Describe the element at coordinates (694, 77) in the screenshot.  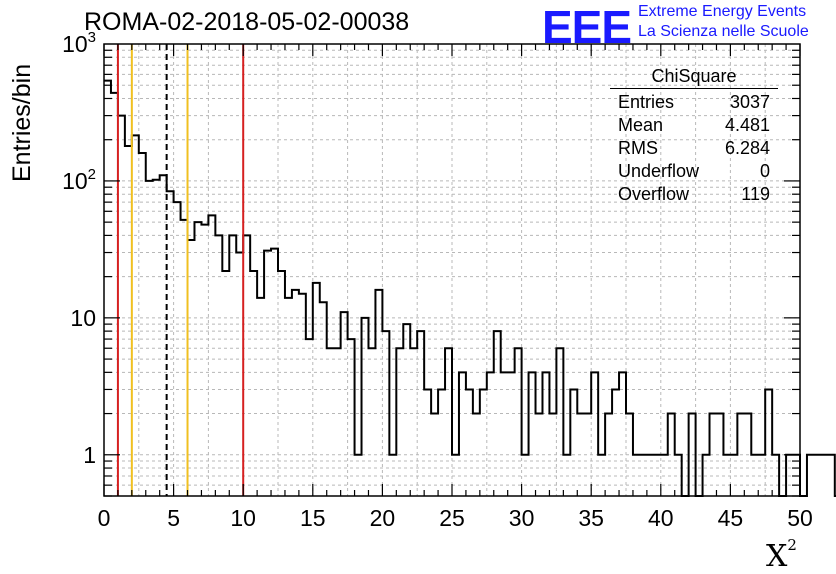
I see `stats-title: ChiSquare` at that location.